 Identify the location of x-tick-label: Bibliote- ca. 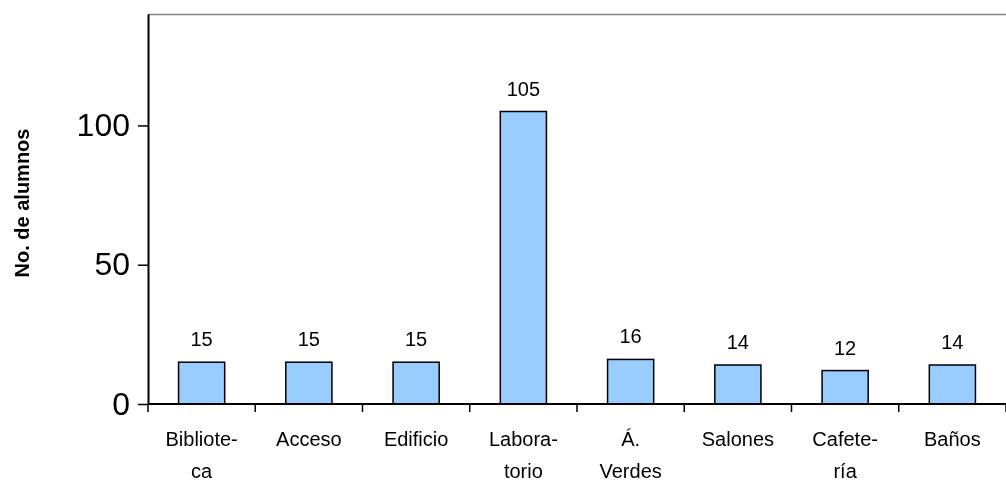
(201, 455).